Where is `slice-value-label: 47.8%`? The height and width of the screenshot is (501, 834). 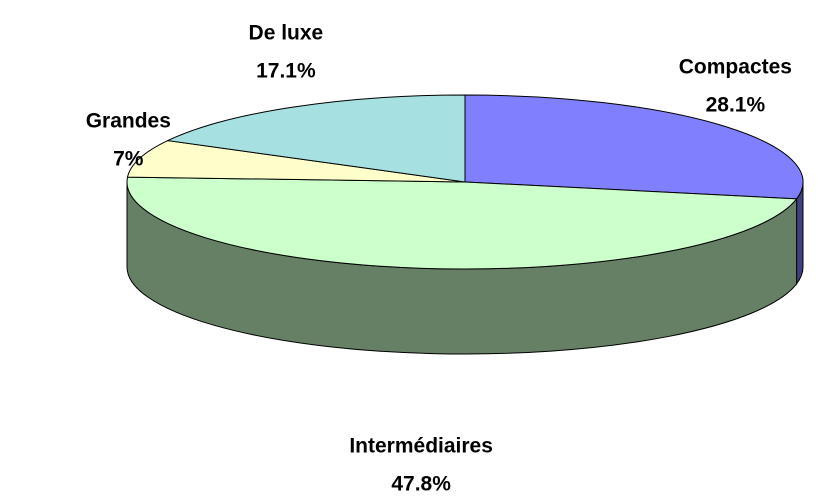
slice-value-label: 47.8% is located at coordinates (421, 483).